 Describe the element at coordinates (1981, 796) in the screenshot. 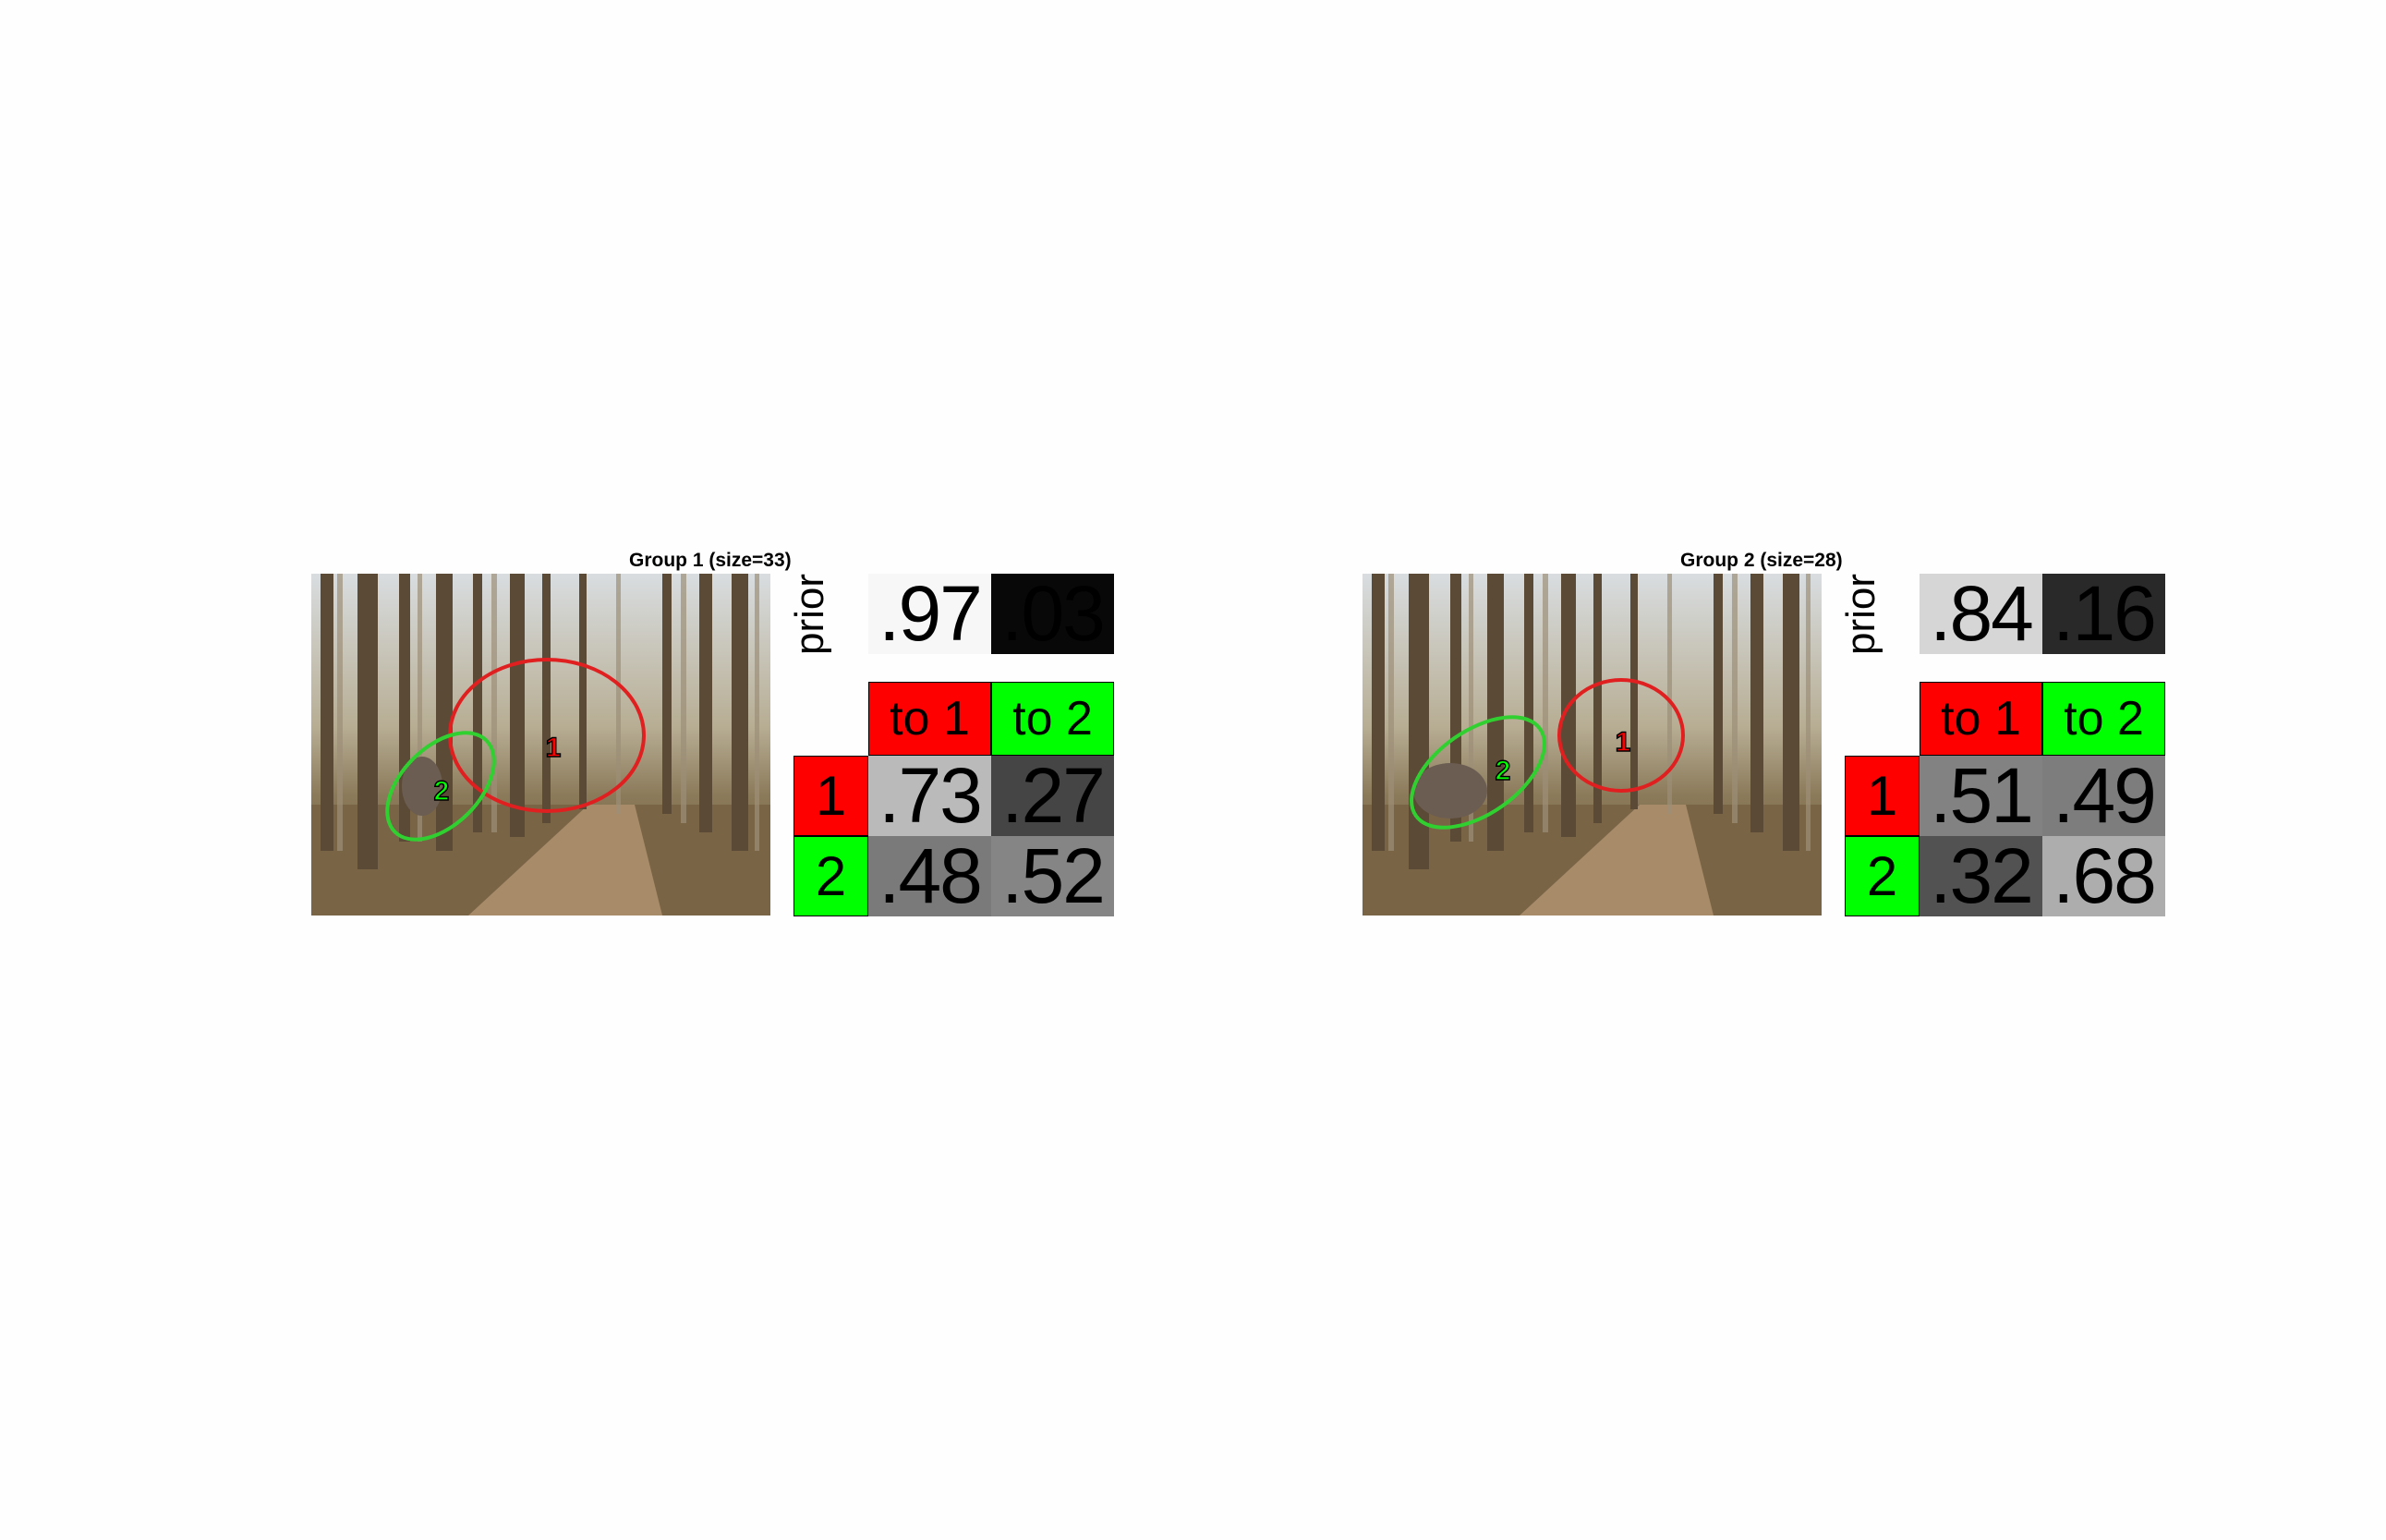

I see `matrix-cell-1-1: .51` at that location.